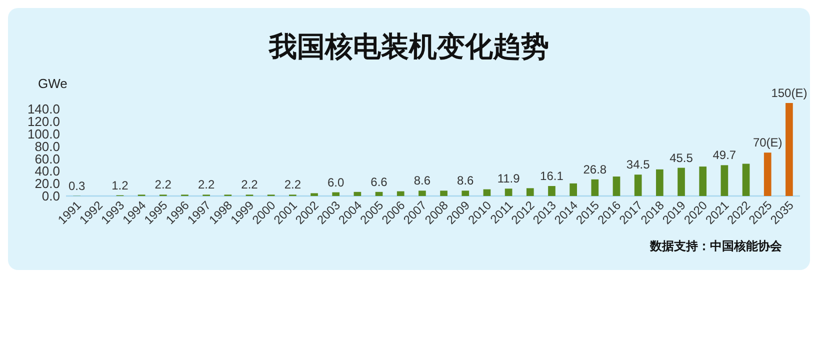 This screenshot has width=818, height=347. I want to click on y-tick-label: 100.0, so click(43, 134).